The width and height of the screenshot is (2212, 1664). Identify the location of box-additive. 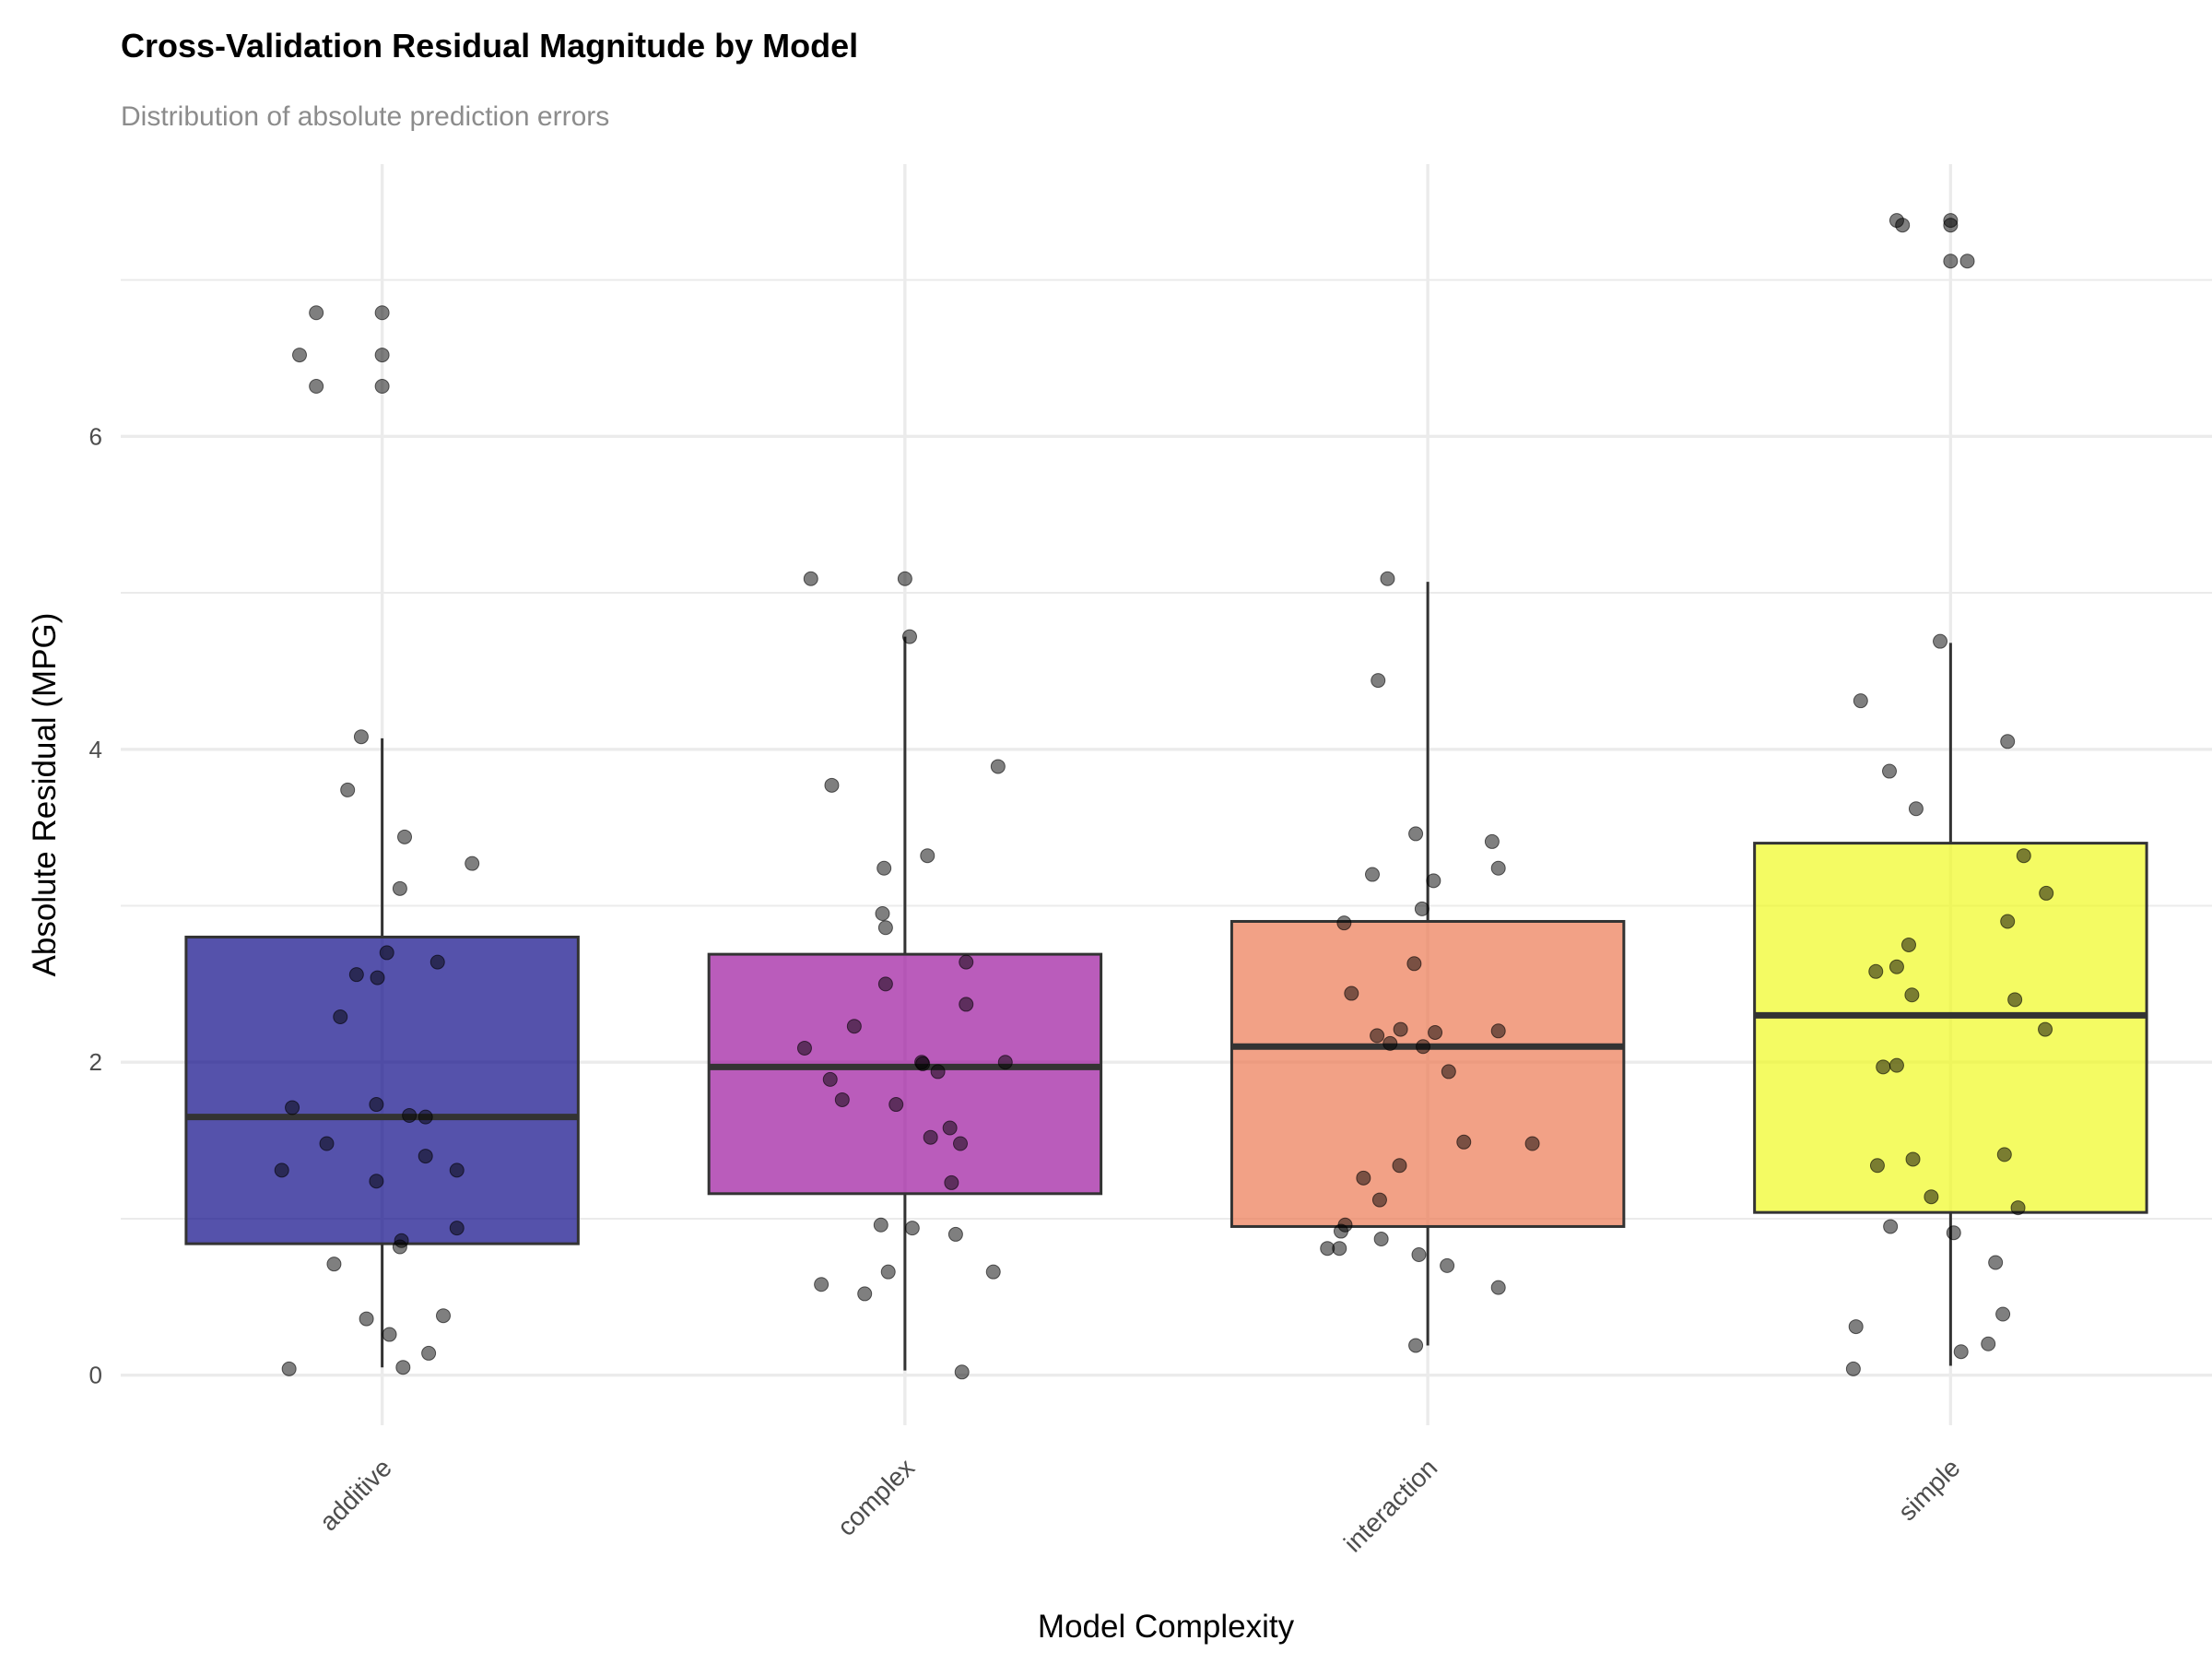
(382, 1090).